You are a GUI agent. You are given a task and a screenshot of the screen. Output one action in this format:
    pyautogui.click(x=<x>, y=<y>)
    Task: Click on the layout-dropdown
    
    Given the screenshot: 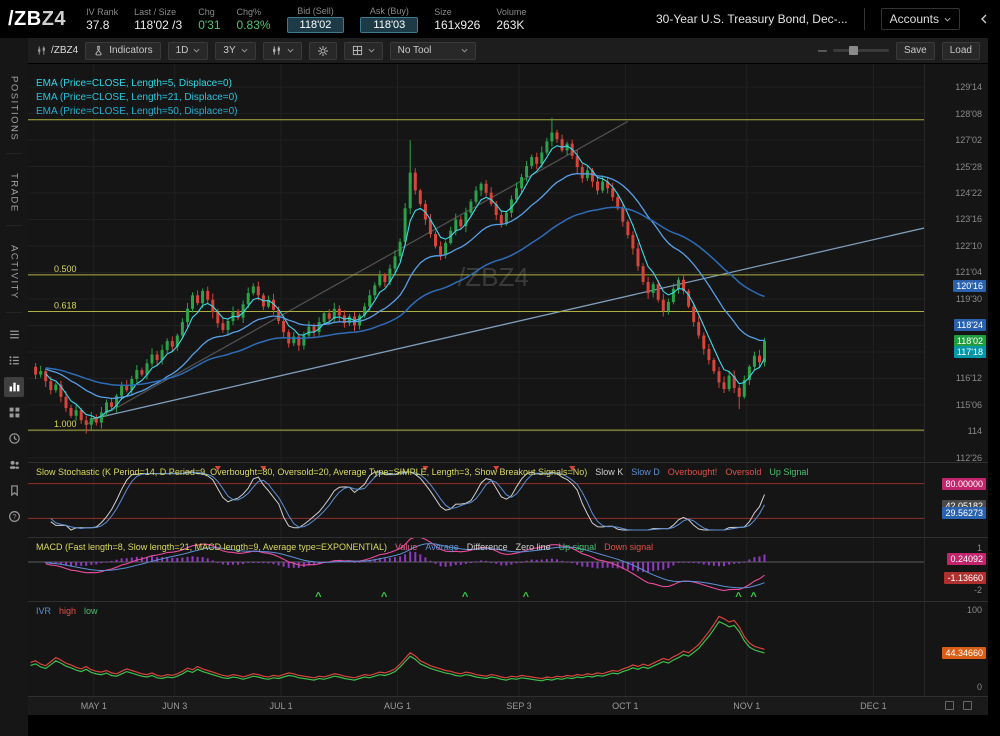 What is the action you would take?
    pyautogui.click(x=363, y=50)
    